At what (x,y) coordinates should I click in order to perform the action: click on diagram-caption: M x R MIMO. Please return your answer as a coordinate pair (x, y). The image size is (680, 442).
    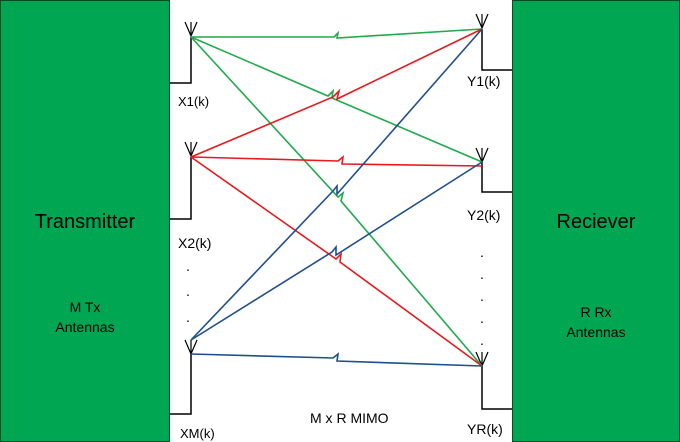
    Looking at the image, I should click on (349, 418).